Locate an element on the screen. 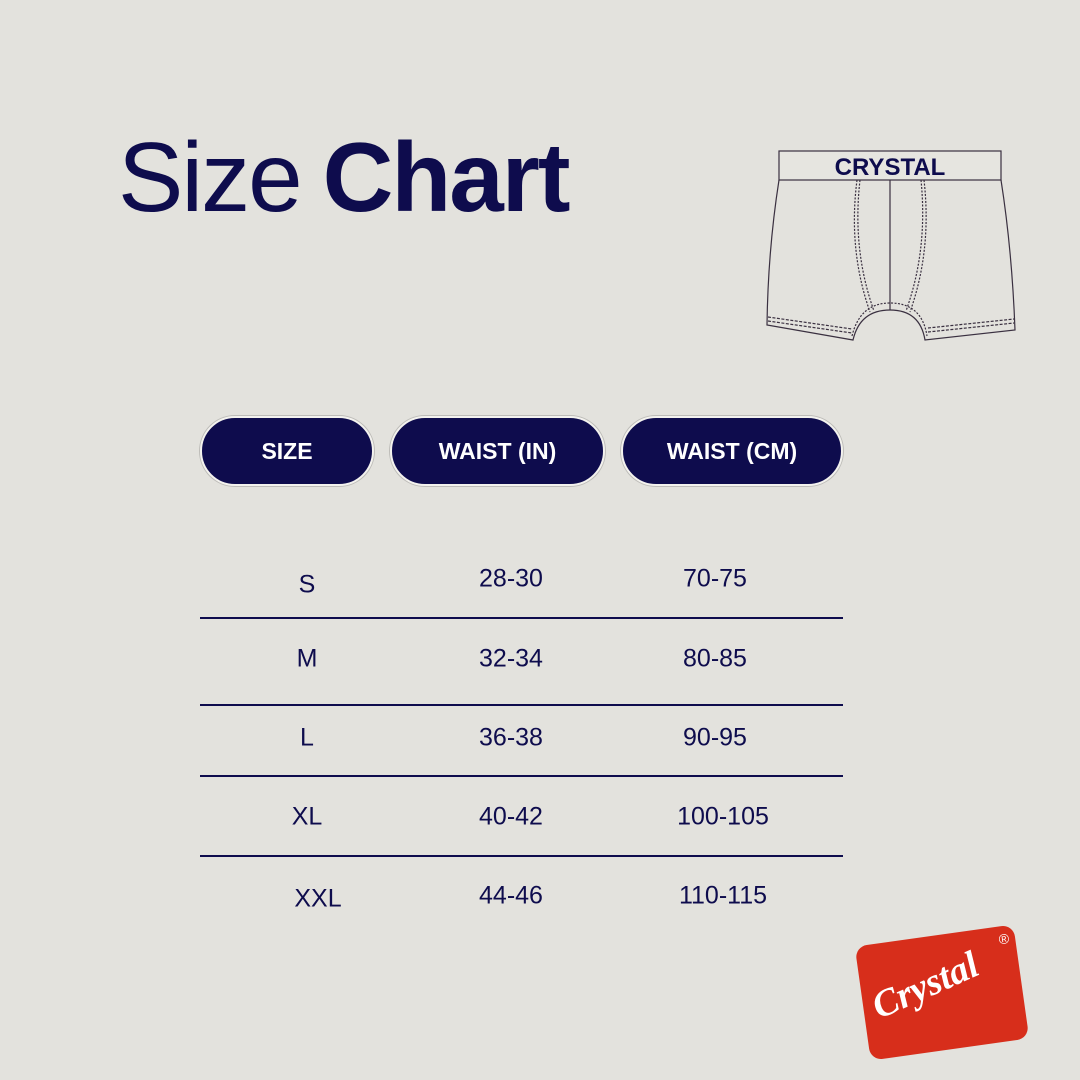  crystal-logo: Crystal ® is located at coordinates (942, 992).